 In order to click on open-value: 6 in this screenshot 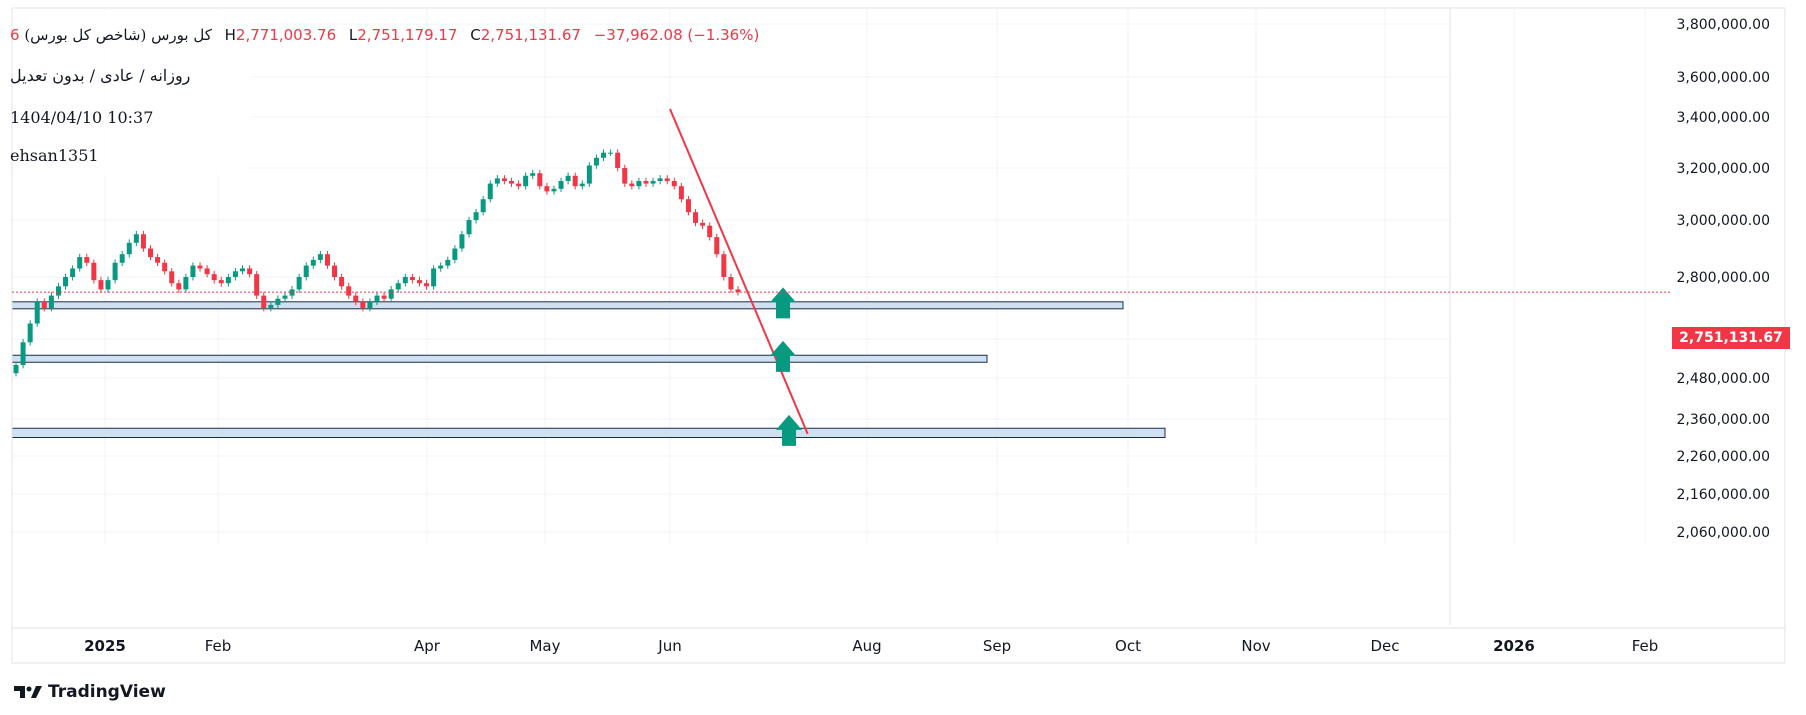, I will do `click(15, 35)`.